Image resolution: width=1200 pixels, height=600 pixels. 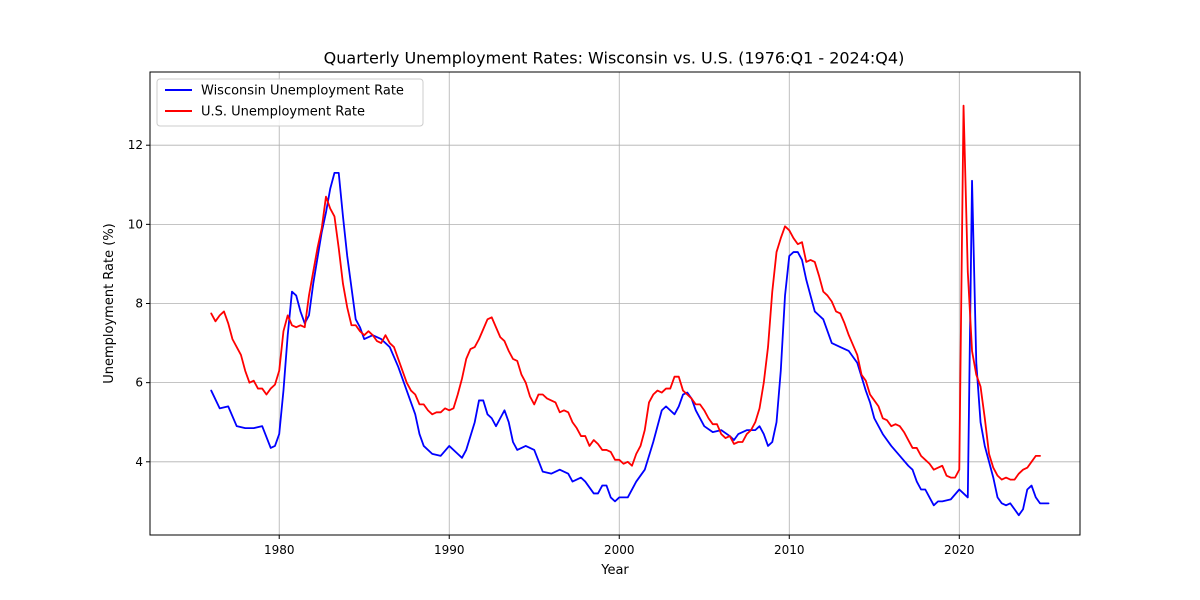 I want to click on legend-box, so click(x=290, y=102).